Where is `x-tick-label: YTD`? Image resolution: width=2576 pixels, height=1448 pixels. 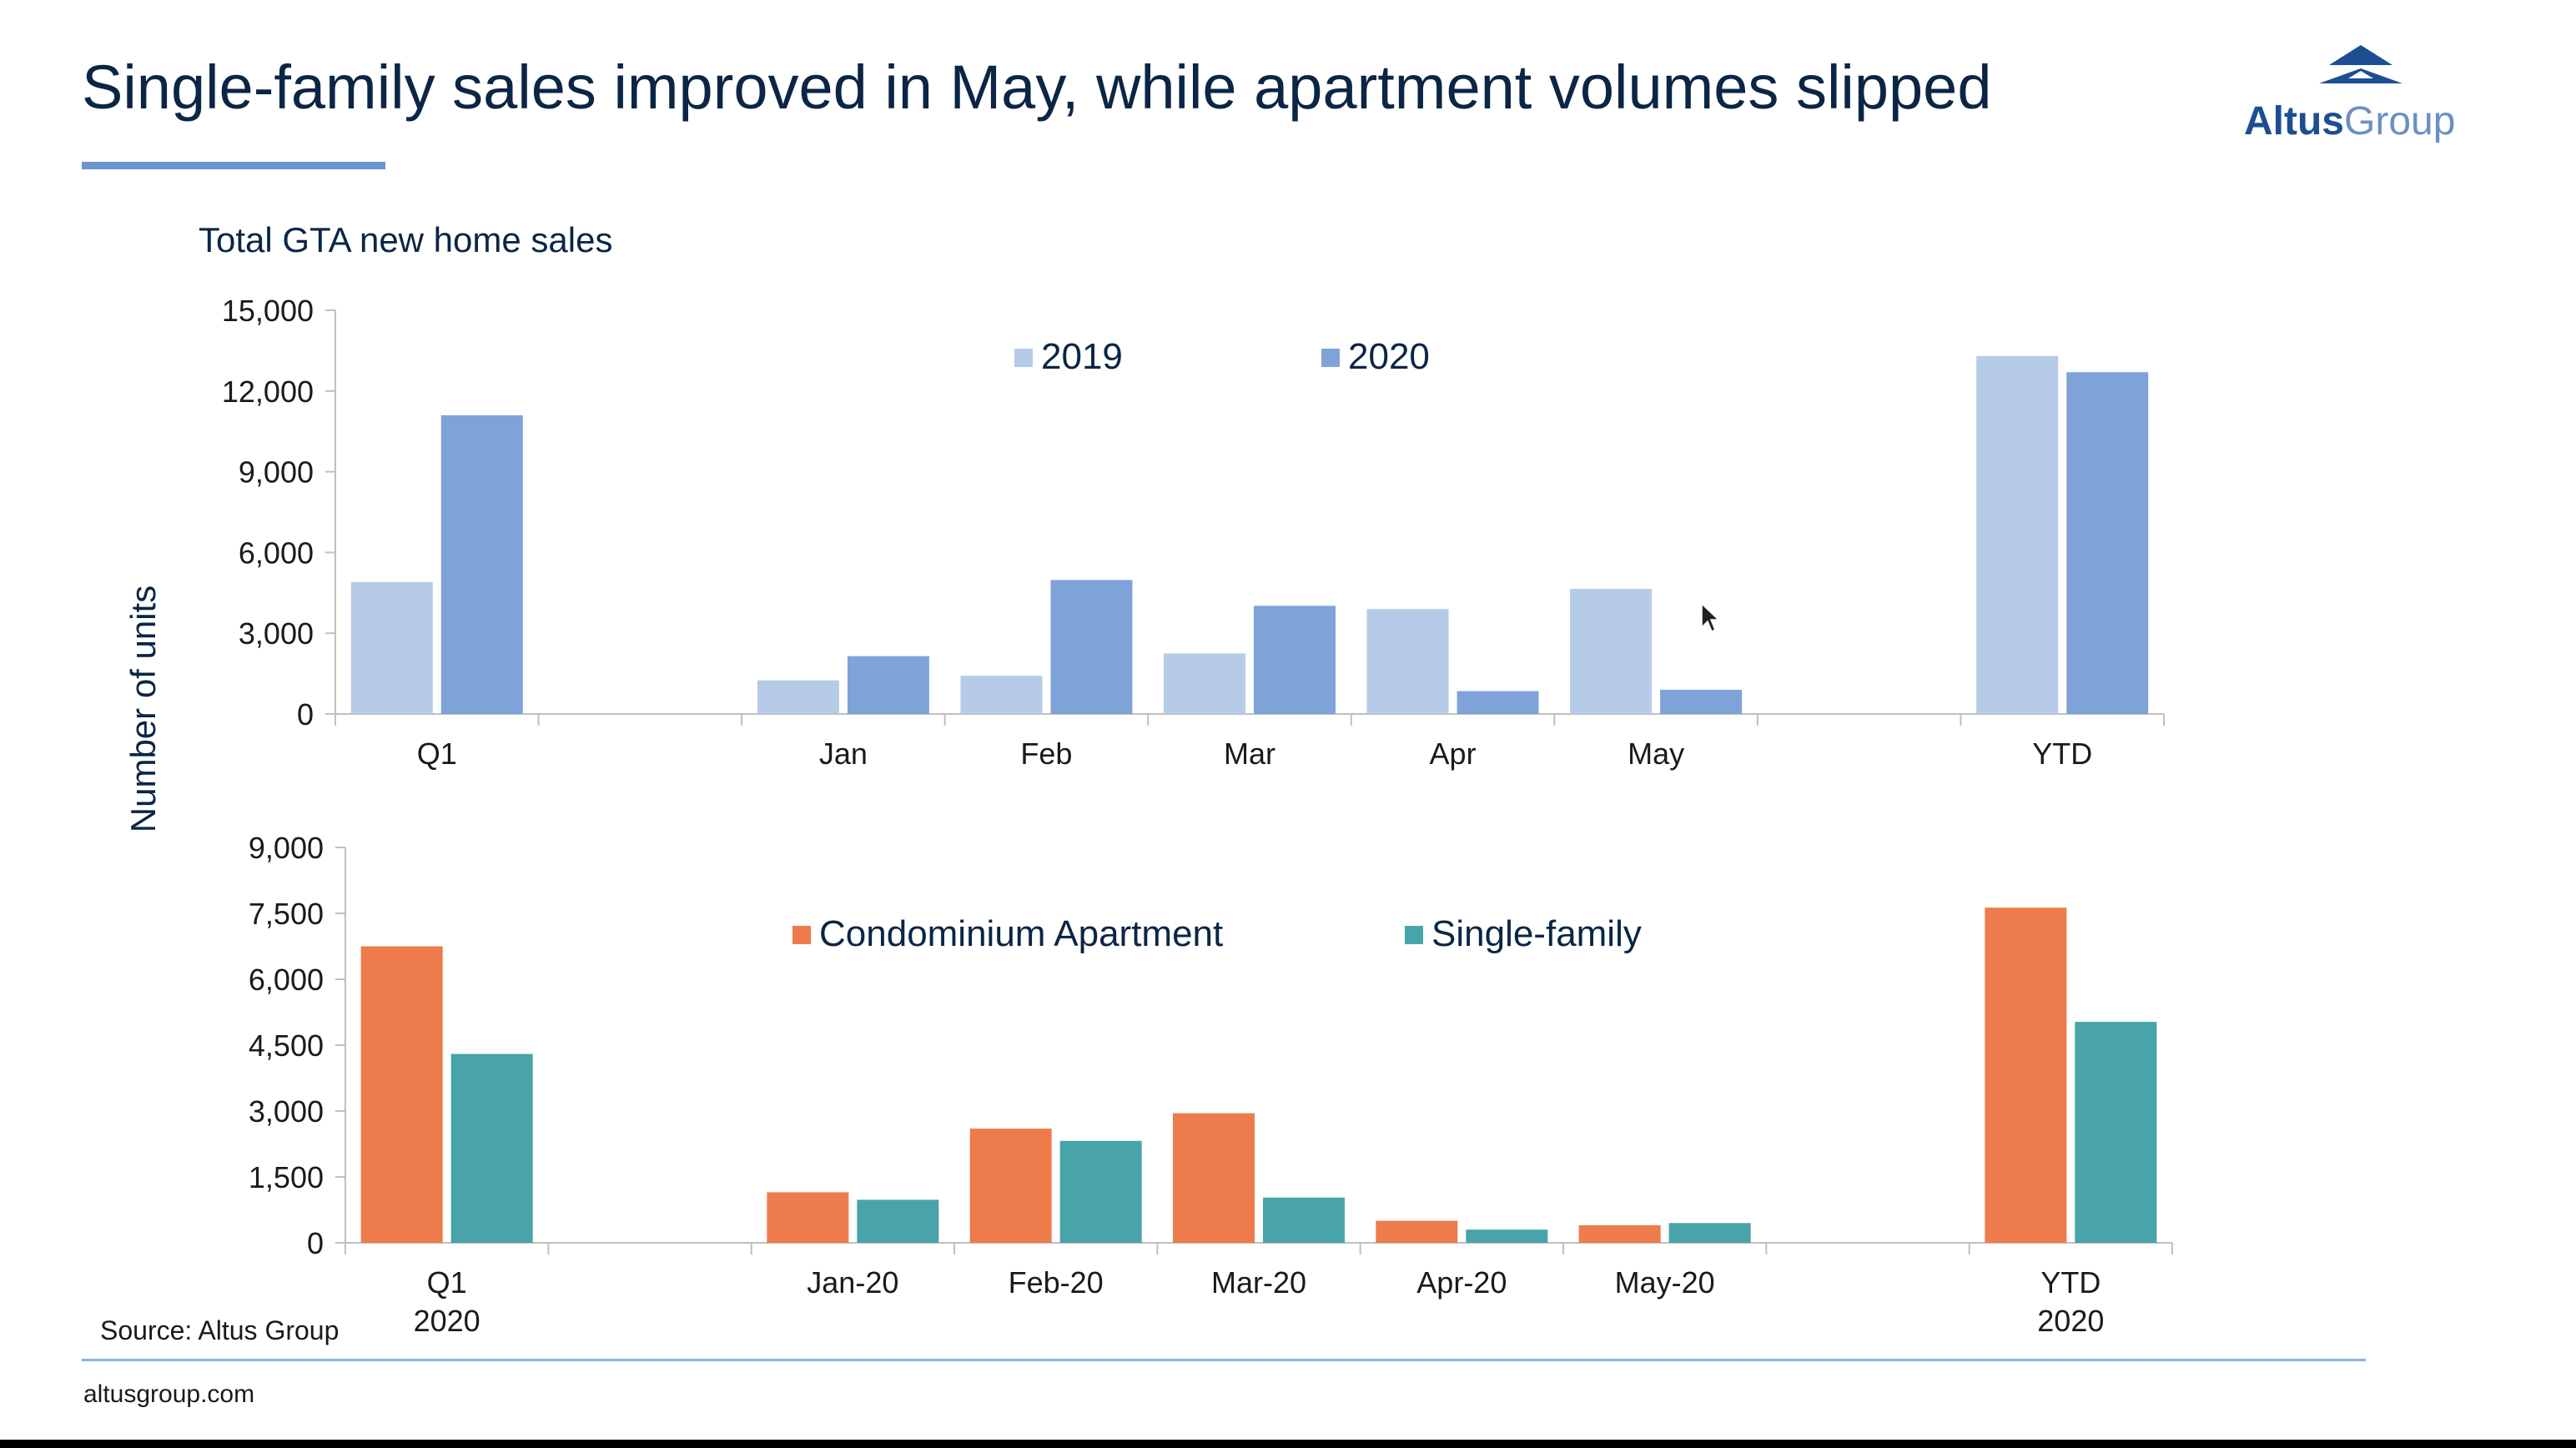
x-tick-label: YTD is located at coordinates (2062, 754).